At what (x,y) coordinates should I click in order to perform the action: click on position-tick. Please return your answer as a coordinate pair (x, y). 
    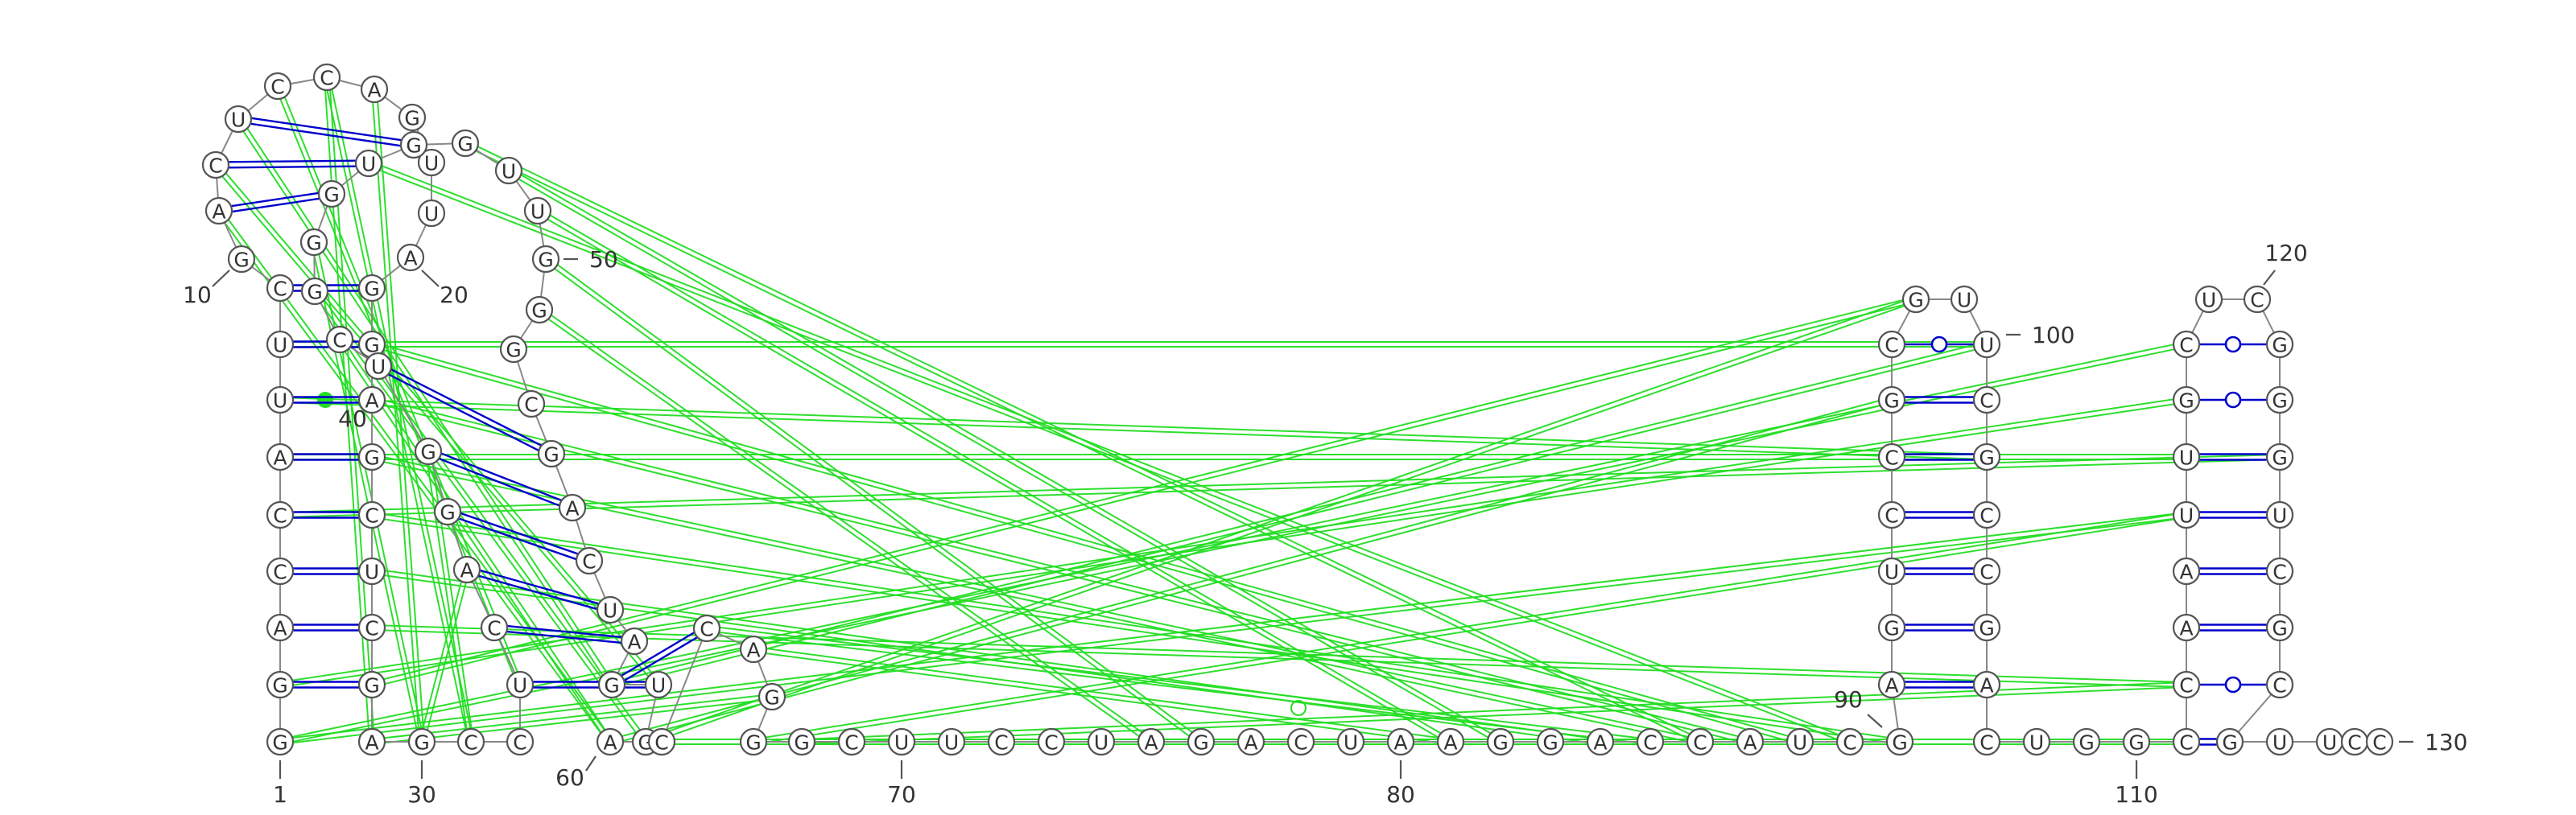
    Looking at the image, I should click on (430, 278).